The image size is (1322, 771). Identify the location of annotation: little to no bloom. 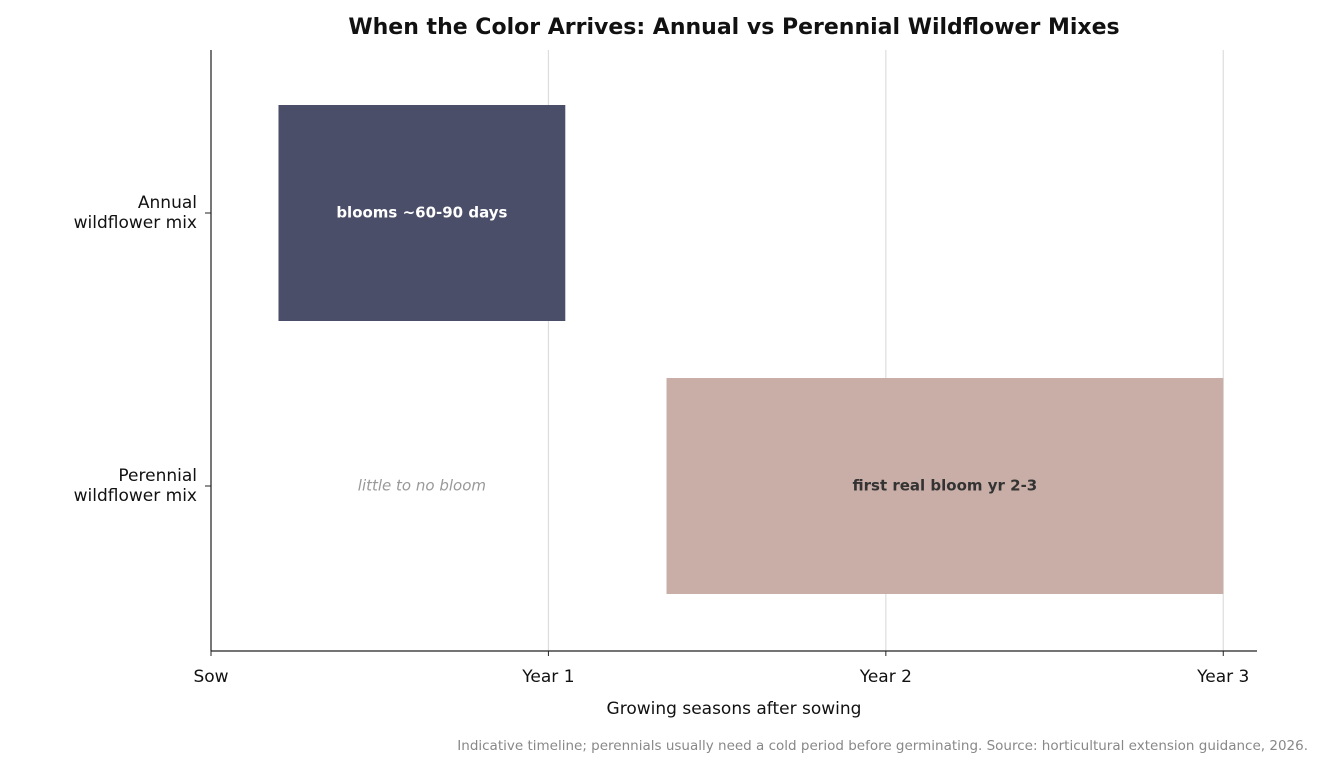
(422, 486).